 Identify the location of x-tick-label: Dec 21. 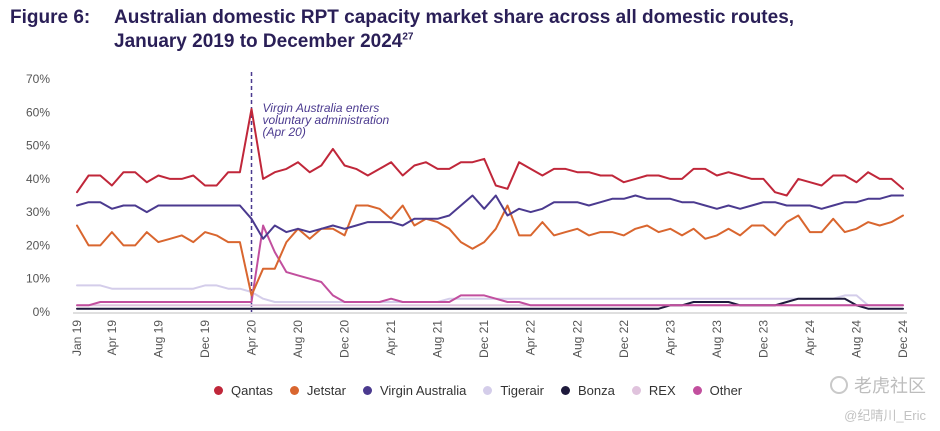
(484, 339).